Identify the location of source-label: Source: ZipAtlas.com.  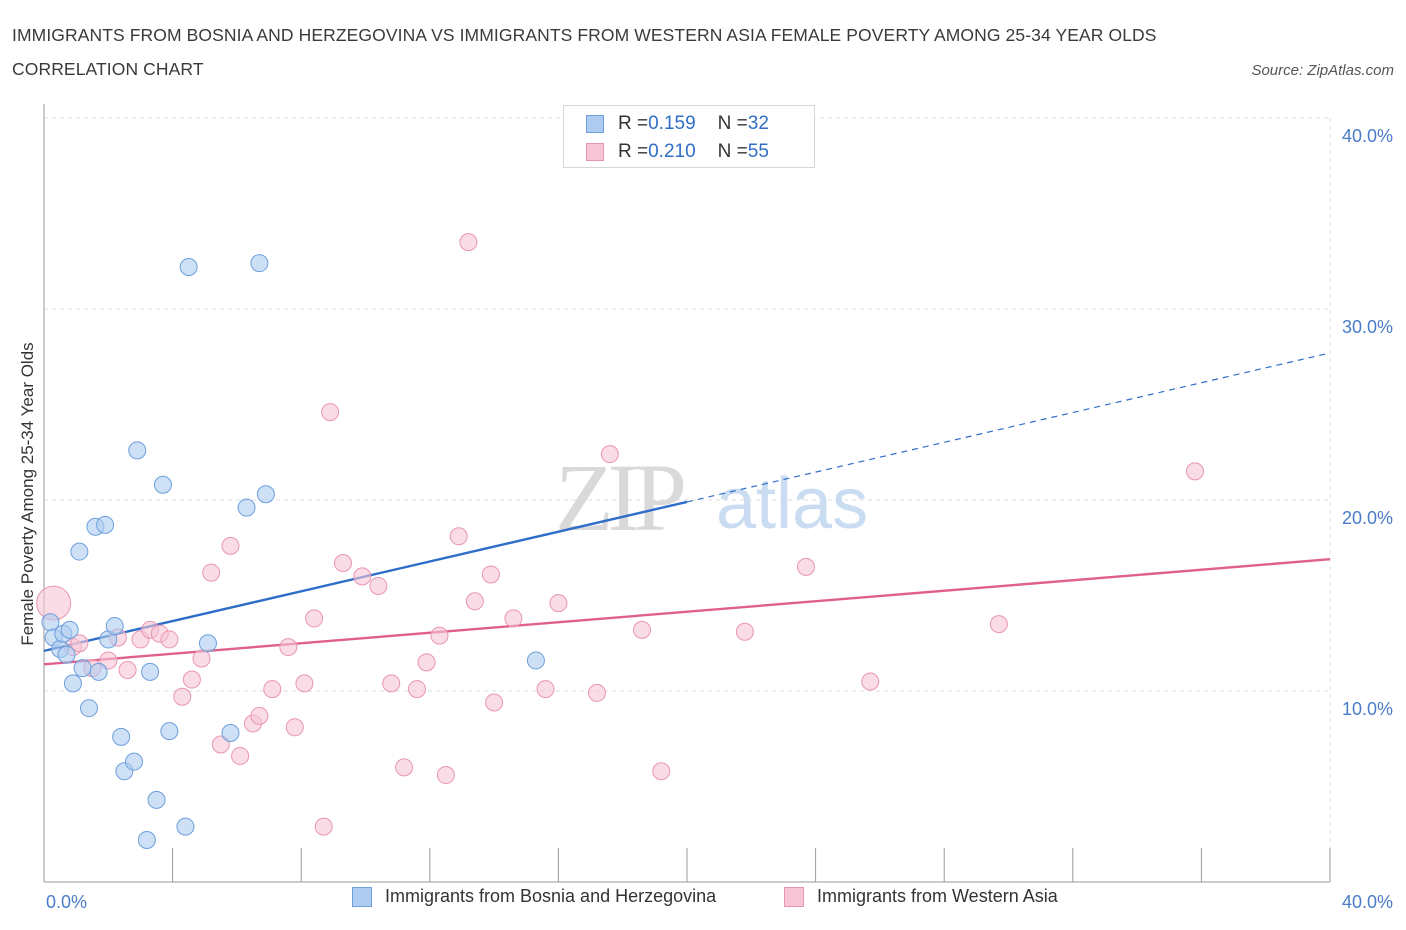
(1322, 70).